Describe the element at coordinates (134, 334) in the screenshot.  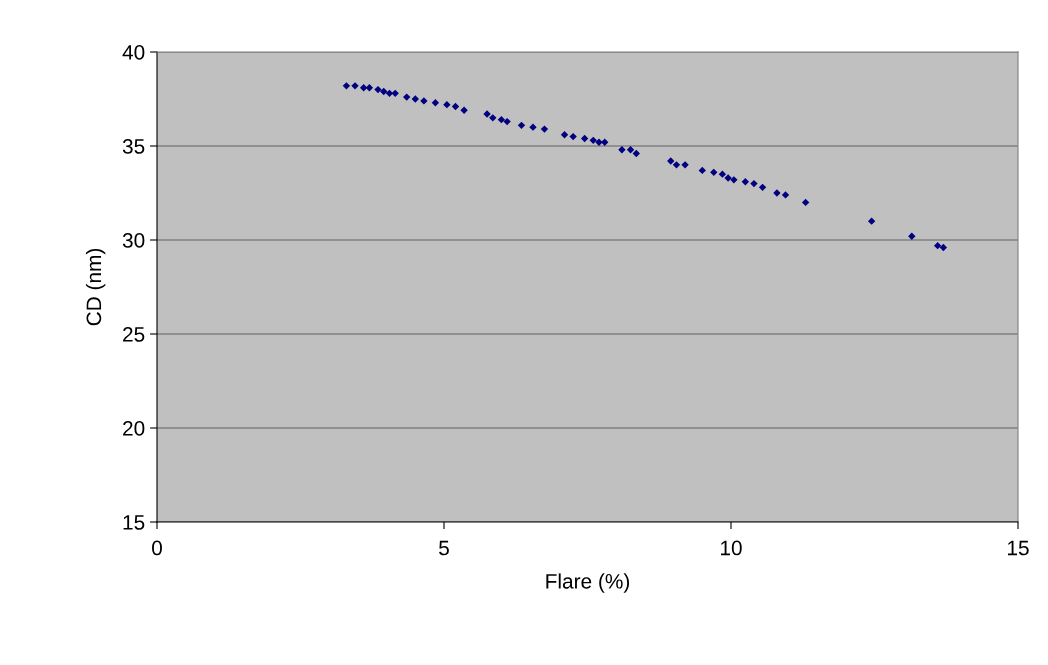
I see `y-tick-label: 25` at that location.